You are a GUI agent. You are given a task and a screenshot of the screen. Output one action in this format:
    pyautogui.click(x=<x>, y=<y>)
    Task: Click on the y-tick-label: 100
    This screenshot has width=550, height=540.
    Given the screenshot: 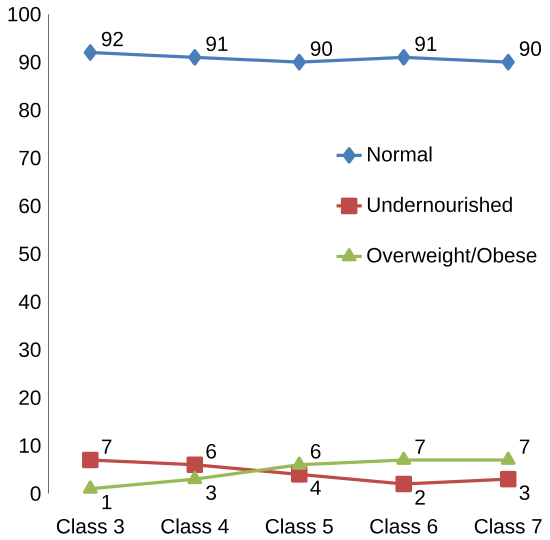 What is the action you would take?
    pyautogui.click(x=24, y=14)
    